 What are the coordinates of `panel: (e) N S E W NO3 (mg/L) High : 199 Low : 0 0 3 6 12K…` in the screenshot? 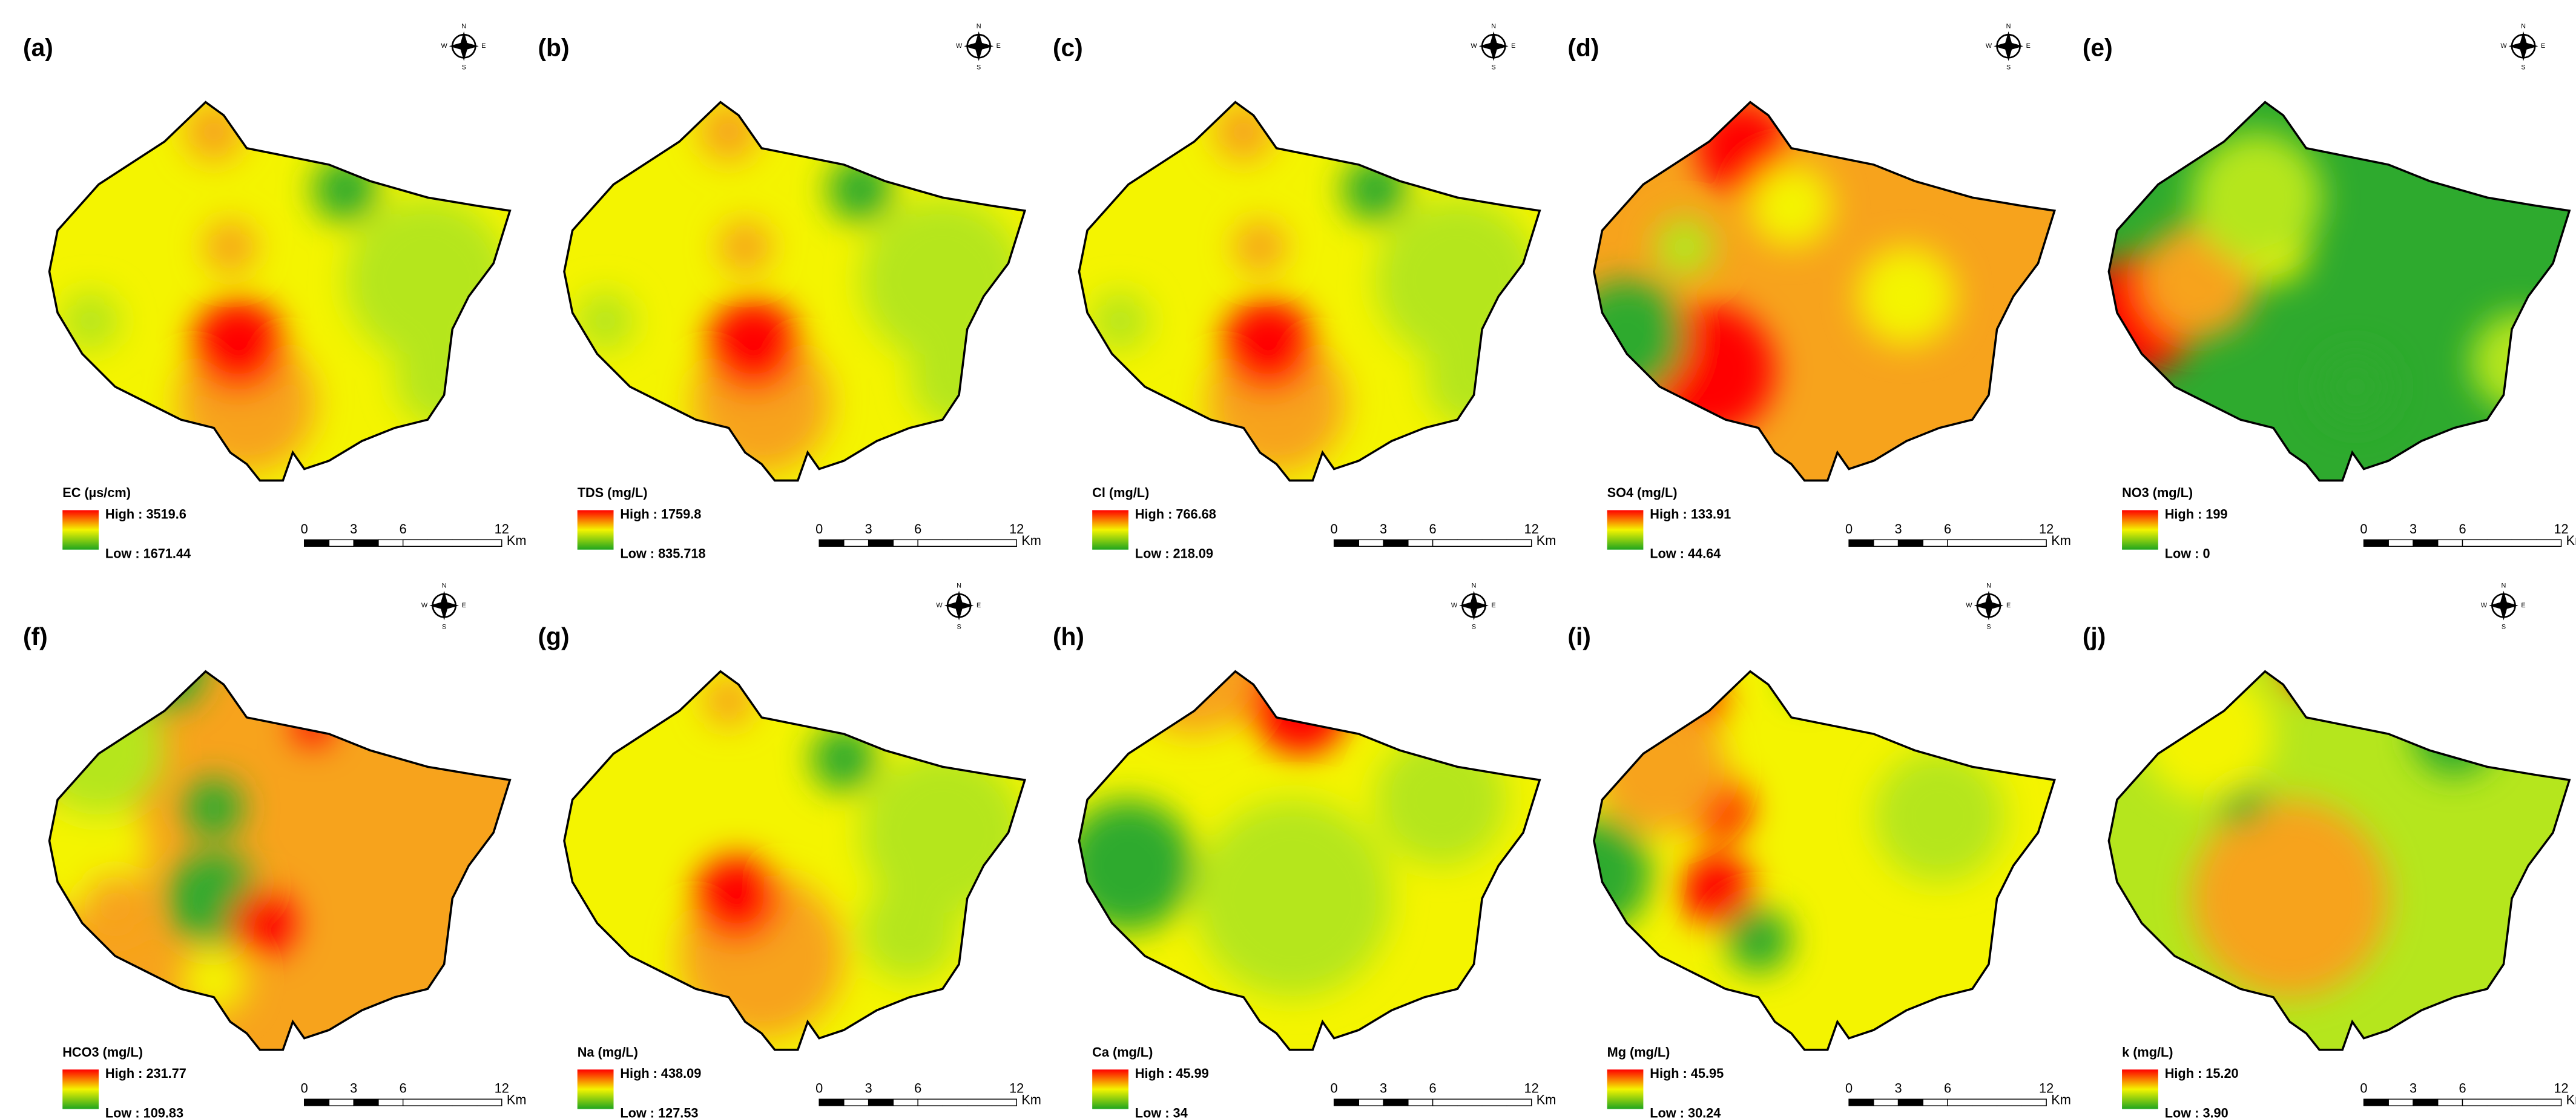 It's located at (2329, 292).